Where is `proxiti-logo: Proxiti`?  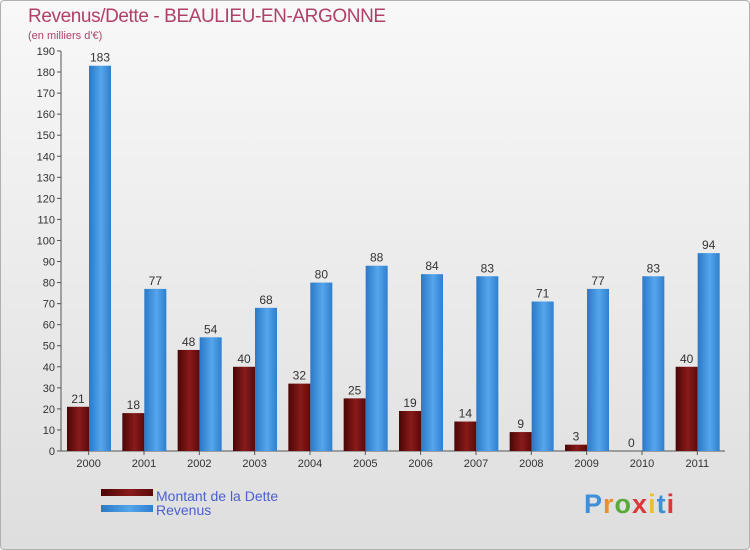 proxiti-logo: Proxiti is located at coordinates (629, 504).